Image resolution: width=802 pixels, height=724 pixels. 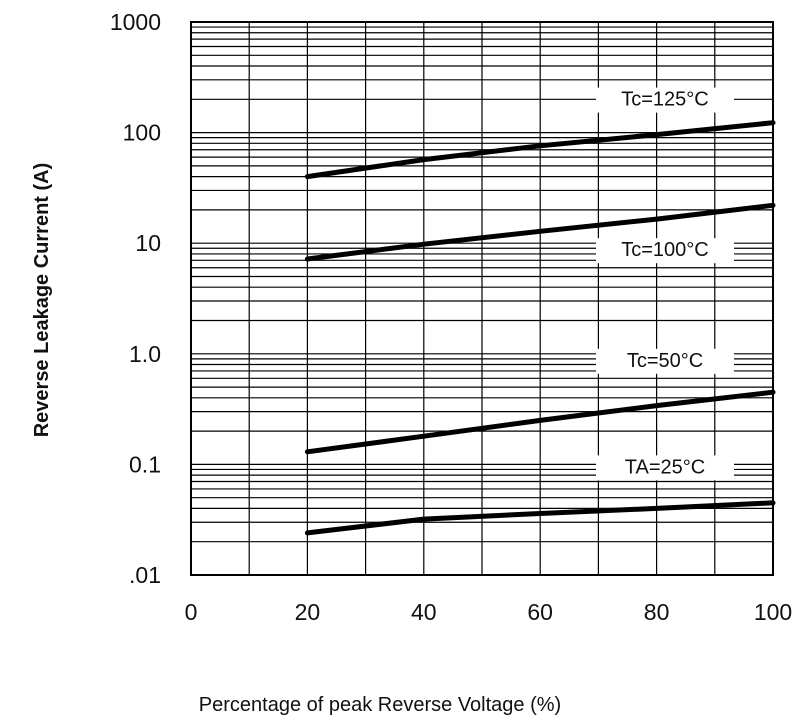 What do you see at coordinates (773, 612) in the screenshot?
I see `x-tick-label: 100` at bounding box center [773, 612].